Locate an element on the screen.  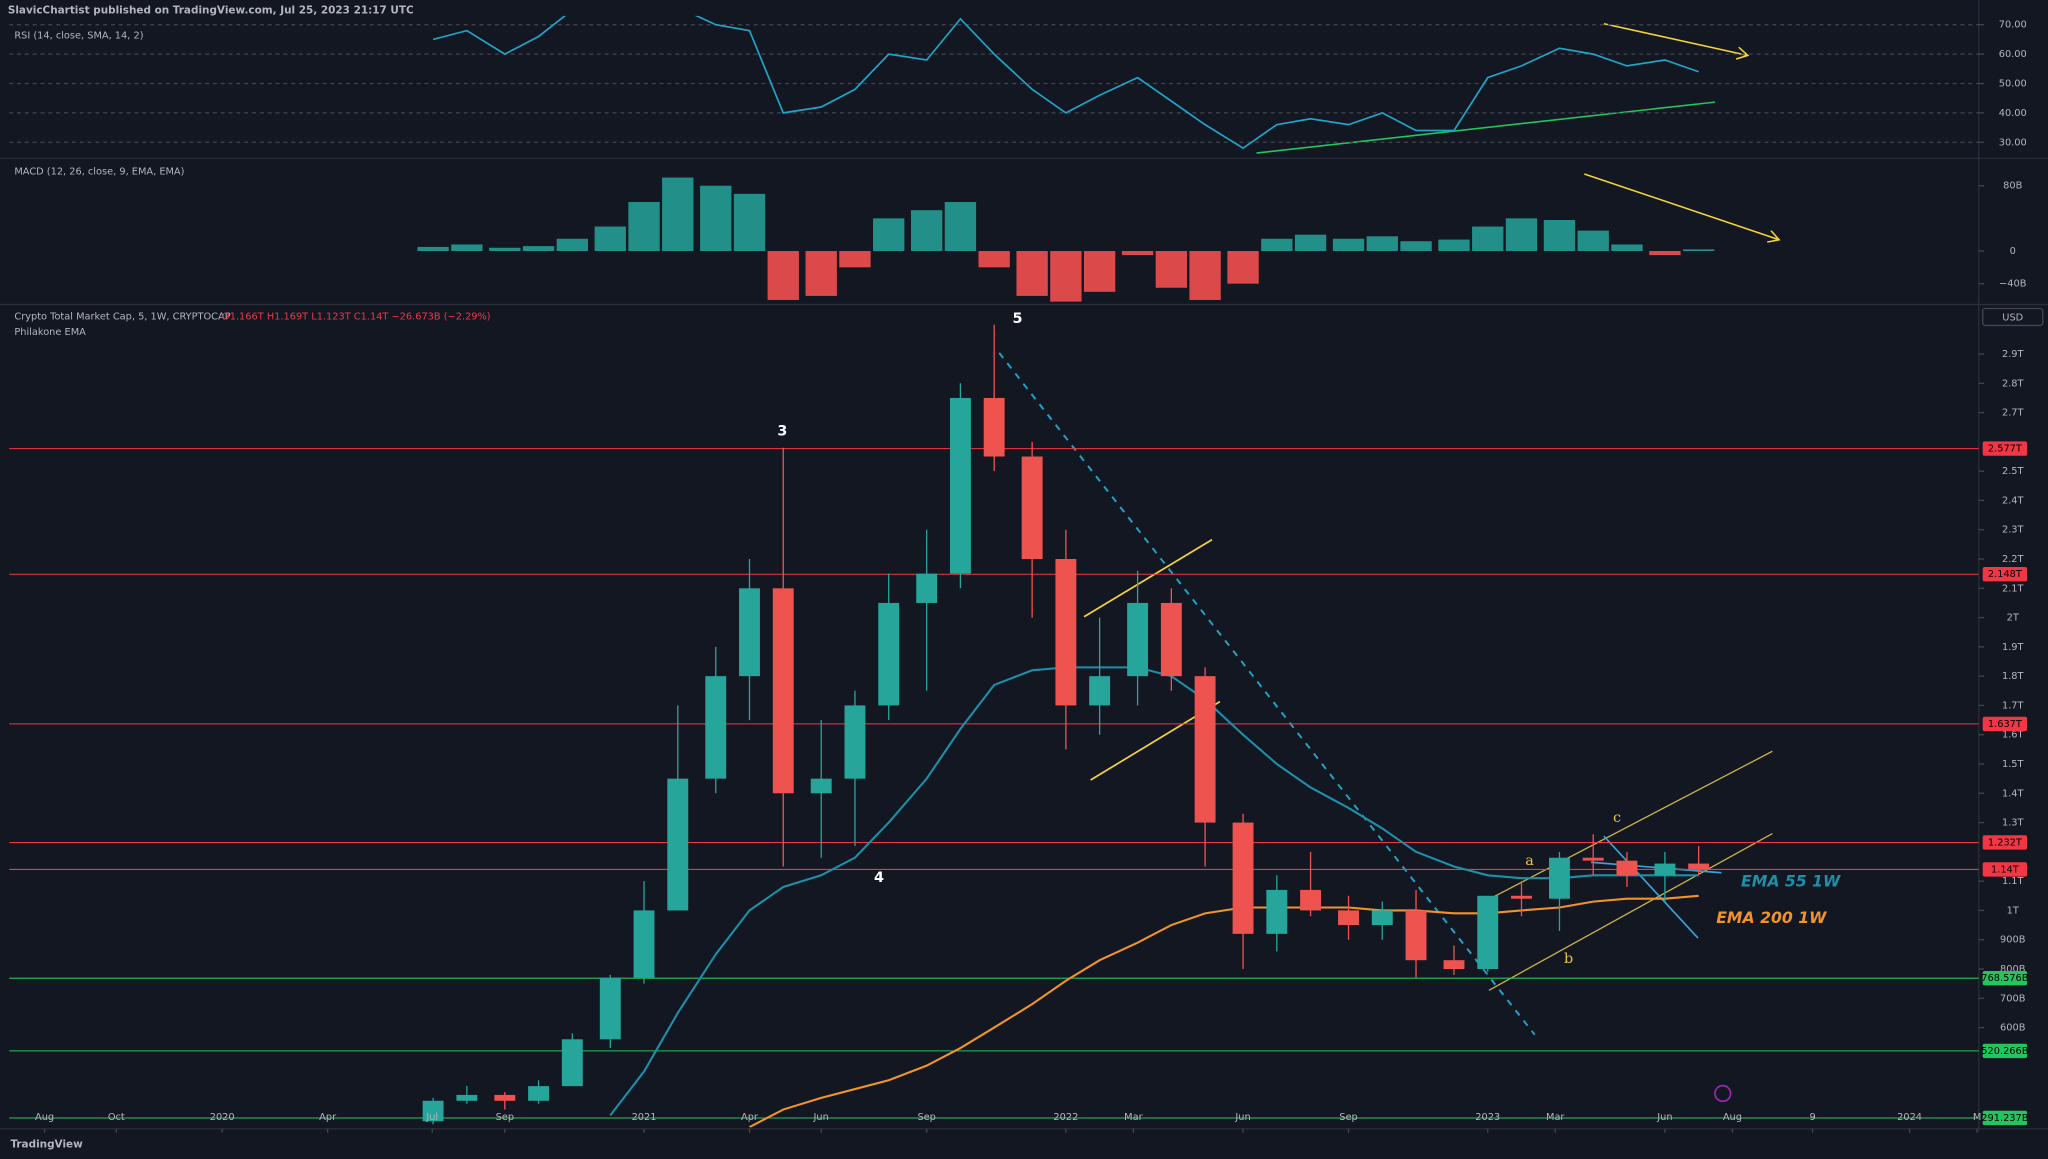
price-tag-label: 1.232T is located at coordinates (2005, 842).